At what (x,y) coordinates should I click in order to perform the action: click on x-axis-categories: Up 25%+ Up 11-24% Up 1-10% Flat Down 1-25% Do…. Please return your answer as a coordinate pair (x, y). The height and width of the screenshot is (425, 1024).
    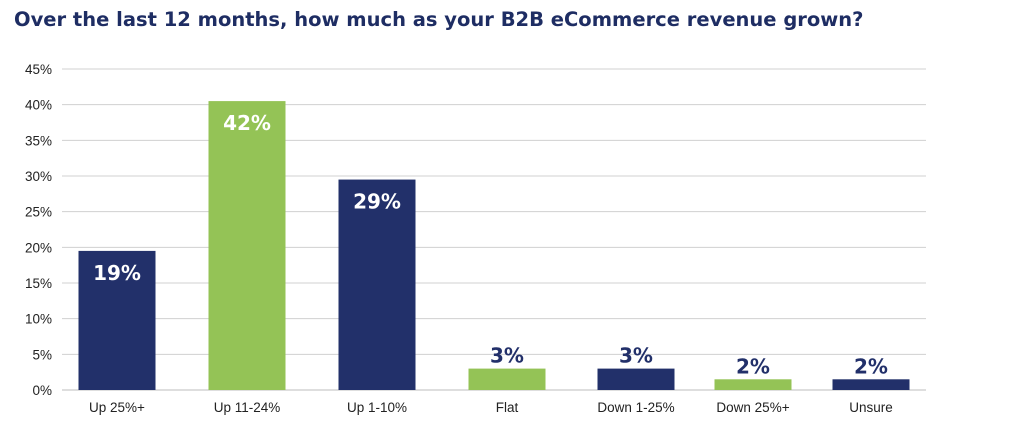
    Looking at the image, I should click on (491, 407).